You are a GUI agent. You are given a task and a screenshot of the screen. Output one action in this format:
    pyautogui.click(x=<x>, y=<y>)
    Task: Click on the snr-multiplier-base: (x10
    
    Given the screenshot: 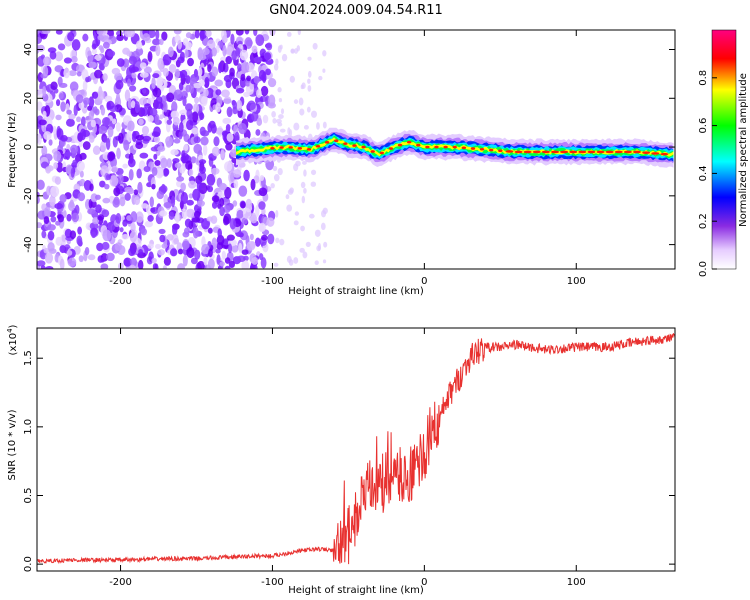 What is the action you would take?
    pyautogui.click(x=13, y=344)
    